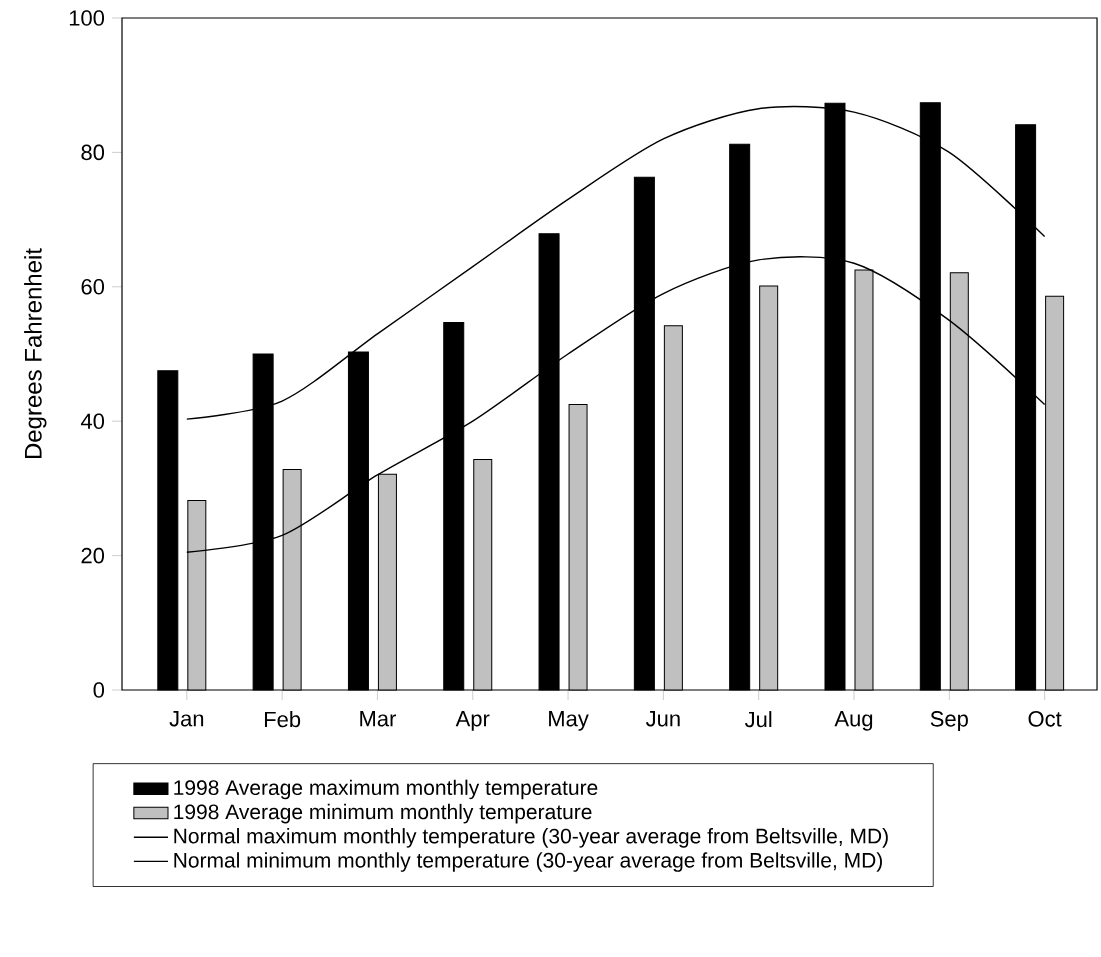 This screenshot has width=1101, height=957. I want to click on legend-label: Normal minimum monthly temperature (30-year average from Beltsville, MD), so click(528, 862).